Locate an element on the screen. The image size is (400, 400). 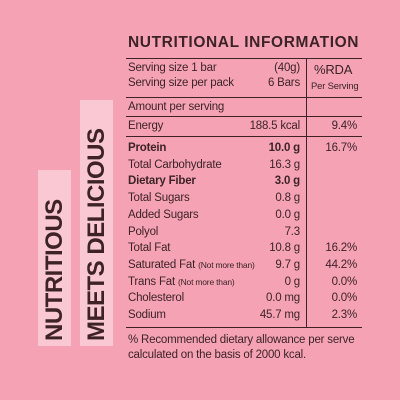
row-value: 0.0 mg is located at coordinates (283, 298).